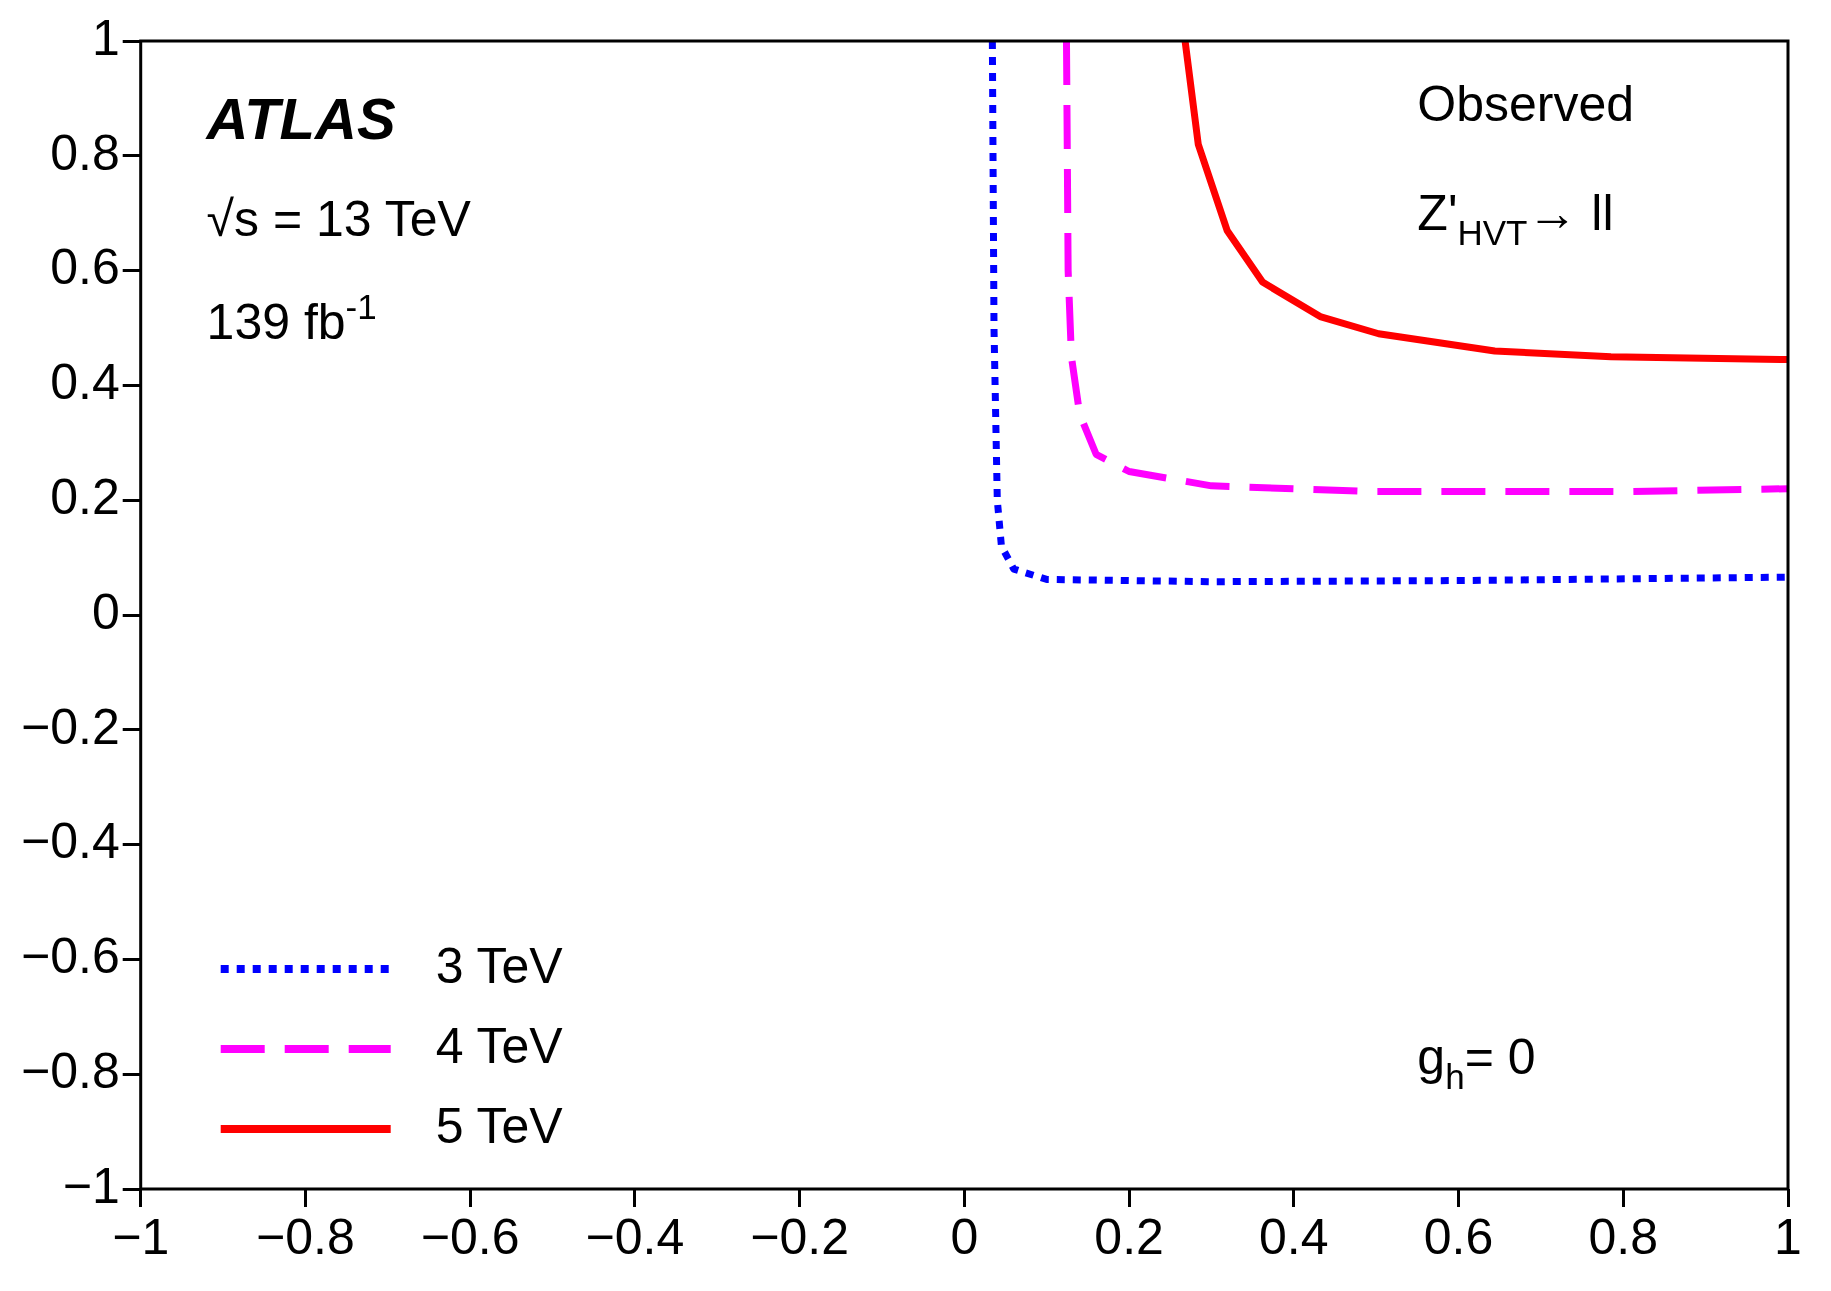 The height and width of the screenshot is (1291, 1831). What do you see at coordinates (85, 382) in the screenshot?
I see `y-tick-label: 0.4` at bounding box center [85, 382].